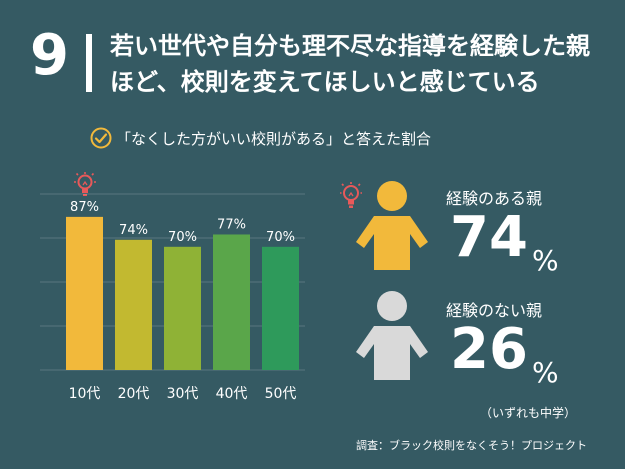 This screenshot has height=469, width=625. What do you see at coordinates (231, 302) in the screenshot?
I see `bar-40代` at bounding box center [231, 302].